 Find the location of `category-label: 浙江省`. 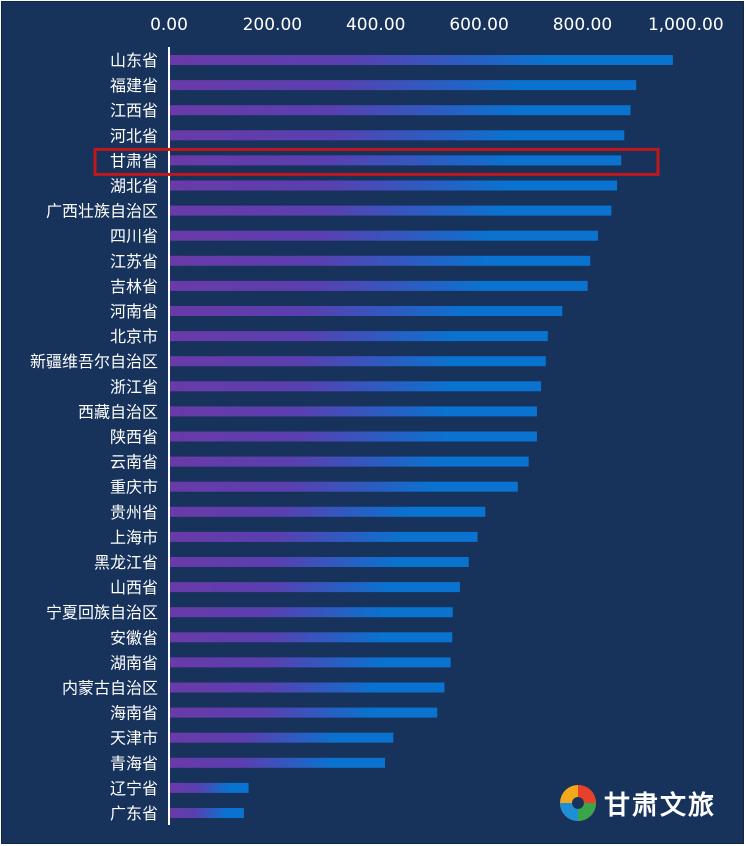

category-label: 浙江省 is located at coordinates (134, 386).